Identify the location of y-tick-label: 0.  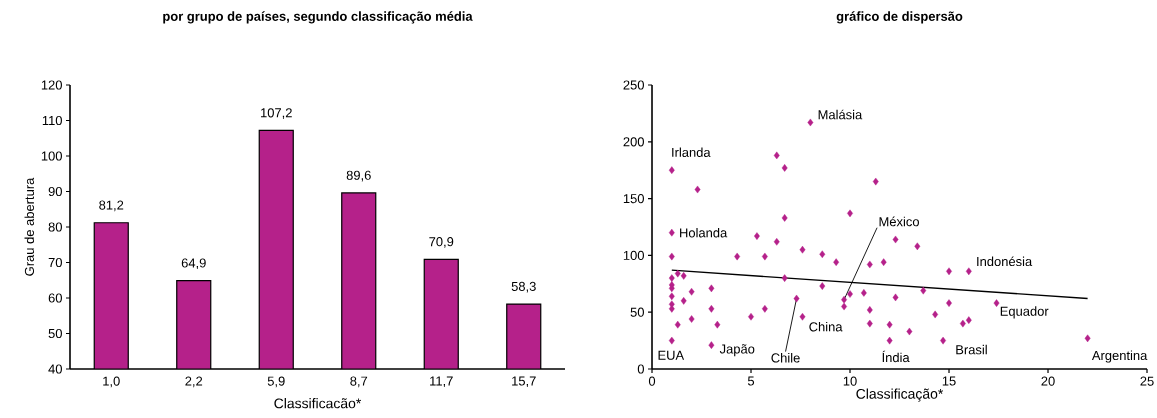
(640, 369).